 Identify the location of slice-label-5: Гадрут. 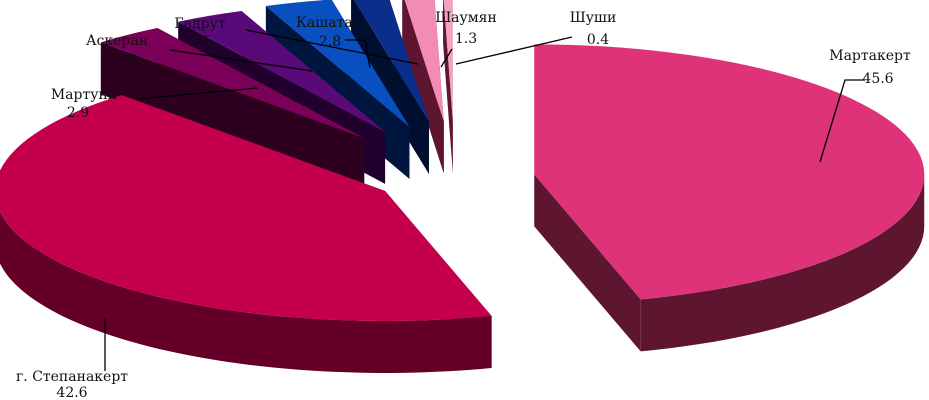
(199, 24).